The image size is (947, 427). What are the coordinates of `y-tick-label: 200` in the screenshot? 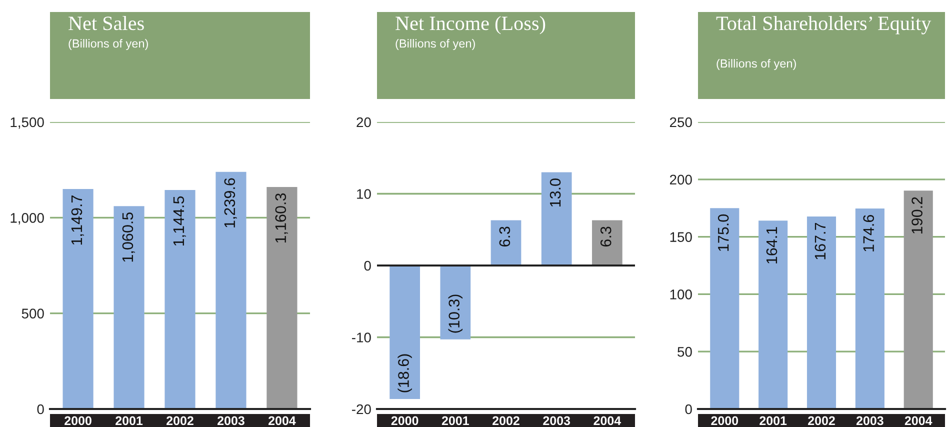 It's located at (681, 179).